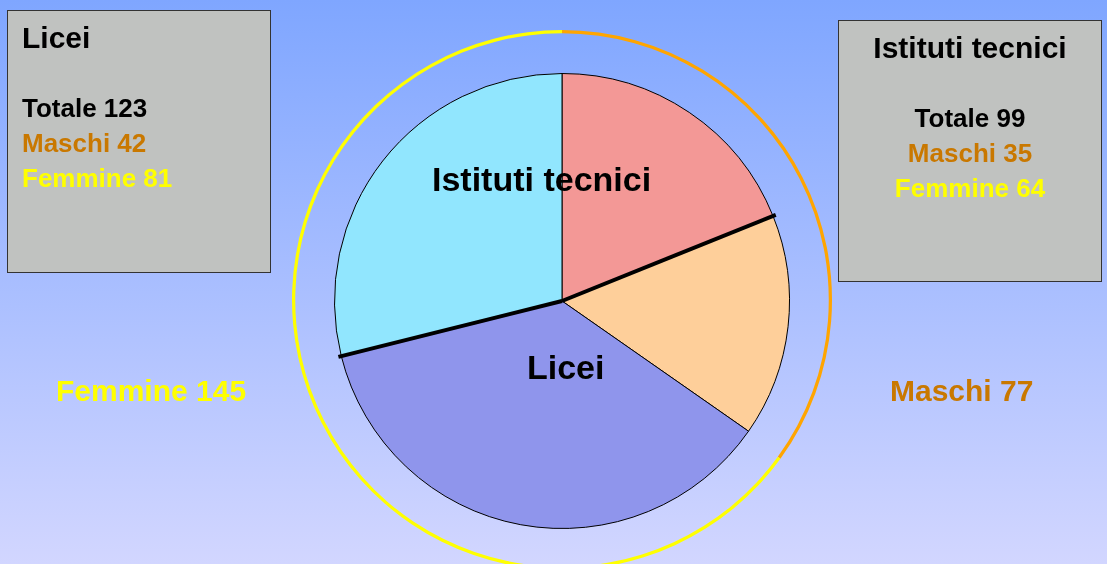 This screenshot has width=1107, height=564. I want to click on text: Maschi 42, so click(85, 143).